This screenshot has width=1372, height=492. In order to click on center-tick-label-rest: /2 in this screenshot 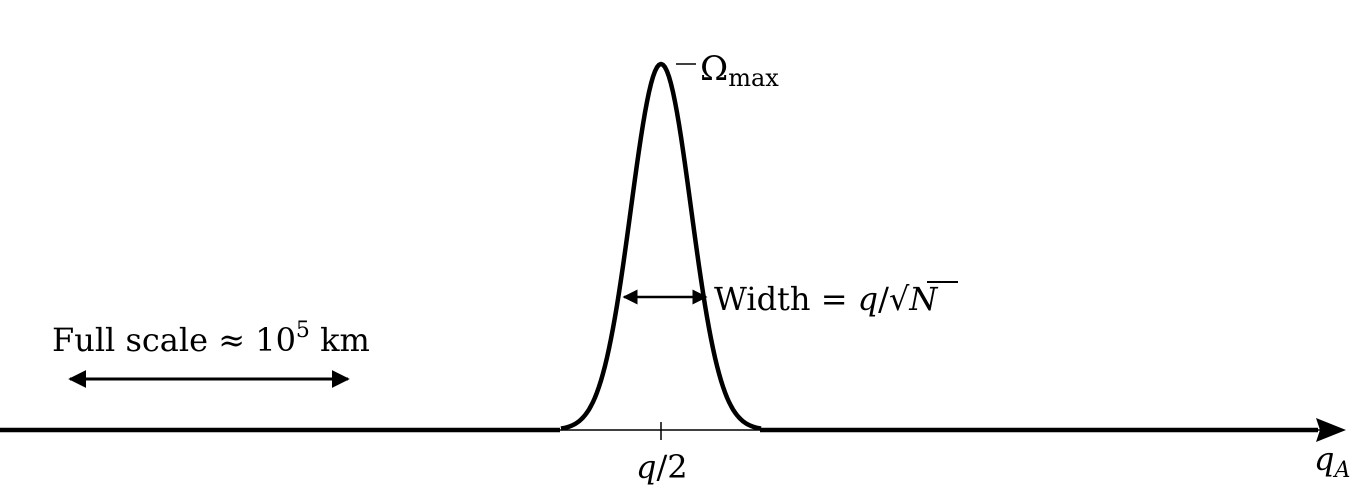, I will do `click(671, 467)`.